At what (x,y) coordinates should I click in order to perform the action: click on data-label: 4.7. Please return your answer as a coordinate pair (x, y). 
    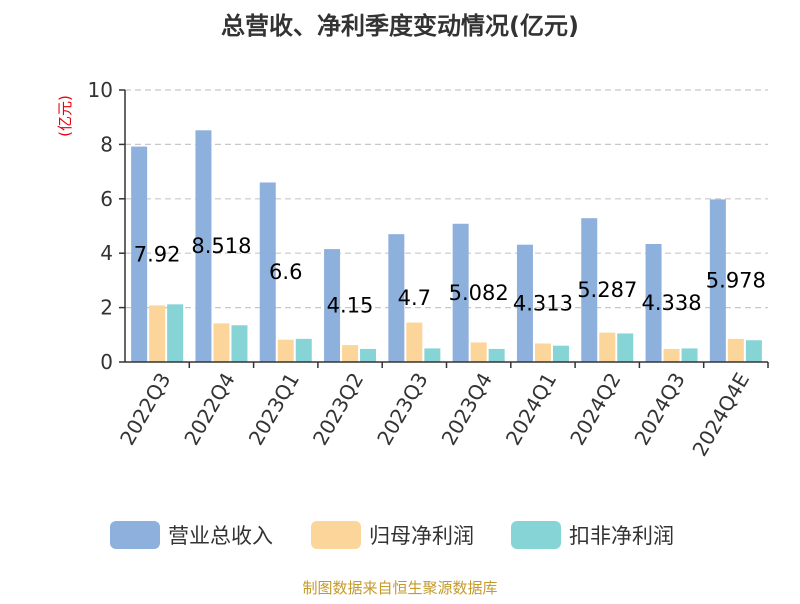
    Looking at the image, I should click on (414, 298).